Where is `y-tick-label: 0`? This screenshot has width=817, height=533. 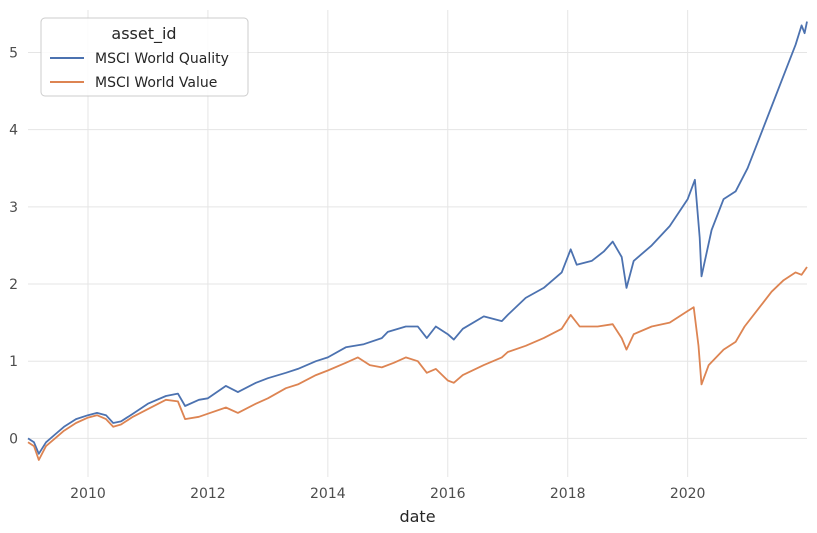
y-tick-label: 0 is located at coordinates (13, 439).